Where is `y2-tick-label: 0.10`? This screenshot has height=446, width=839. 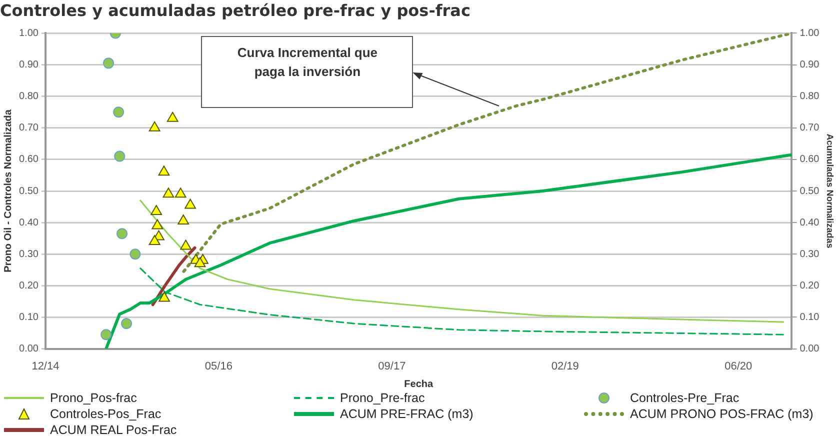
y2-tick-label: 0.10 is located at coordinates (810, 317).